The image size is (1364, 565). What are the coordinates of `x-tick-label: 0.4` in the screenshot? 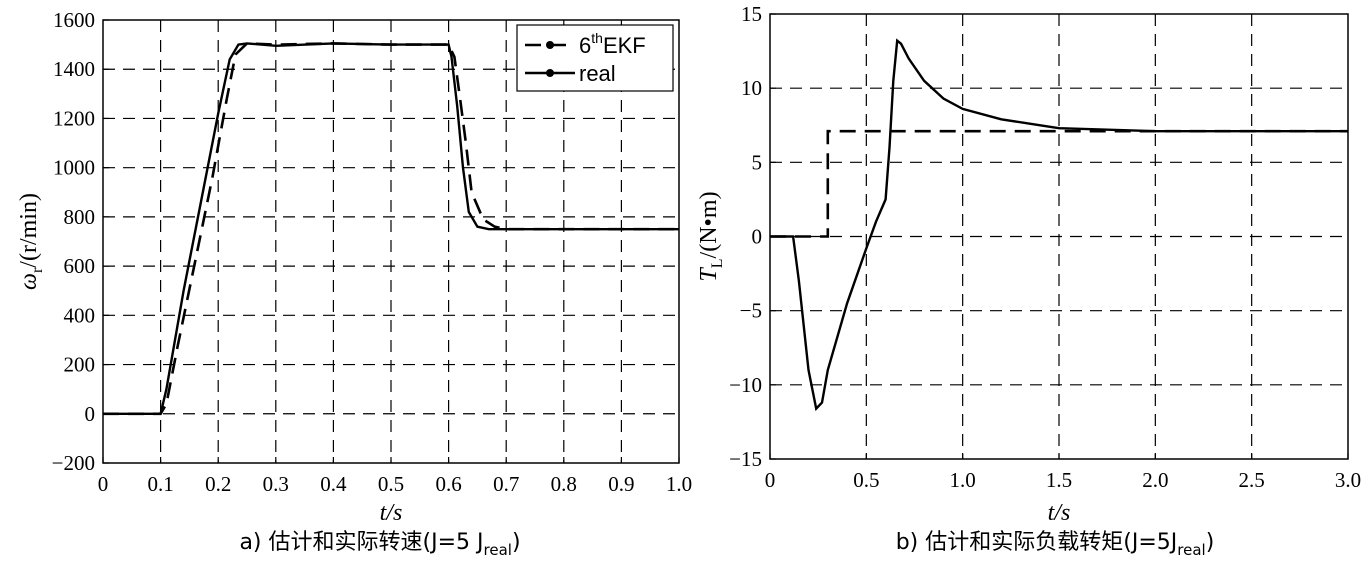 It's located at (333, 484).